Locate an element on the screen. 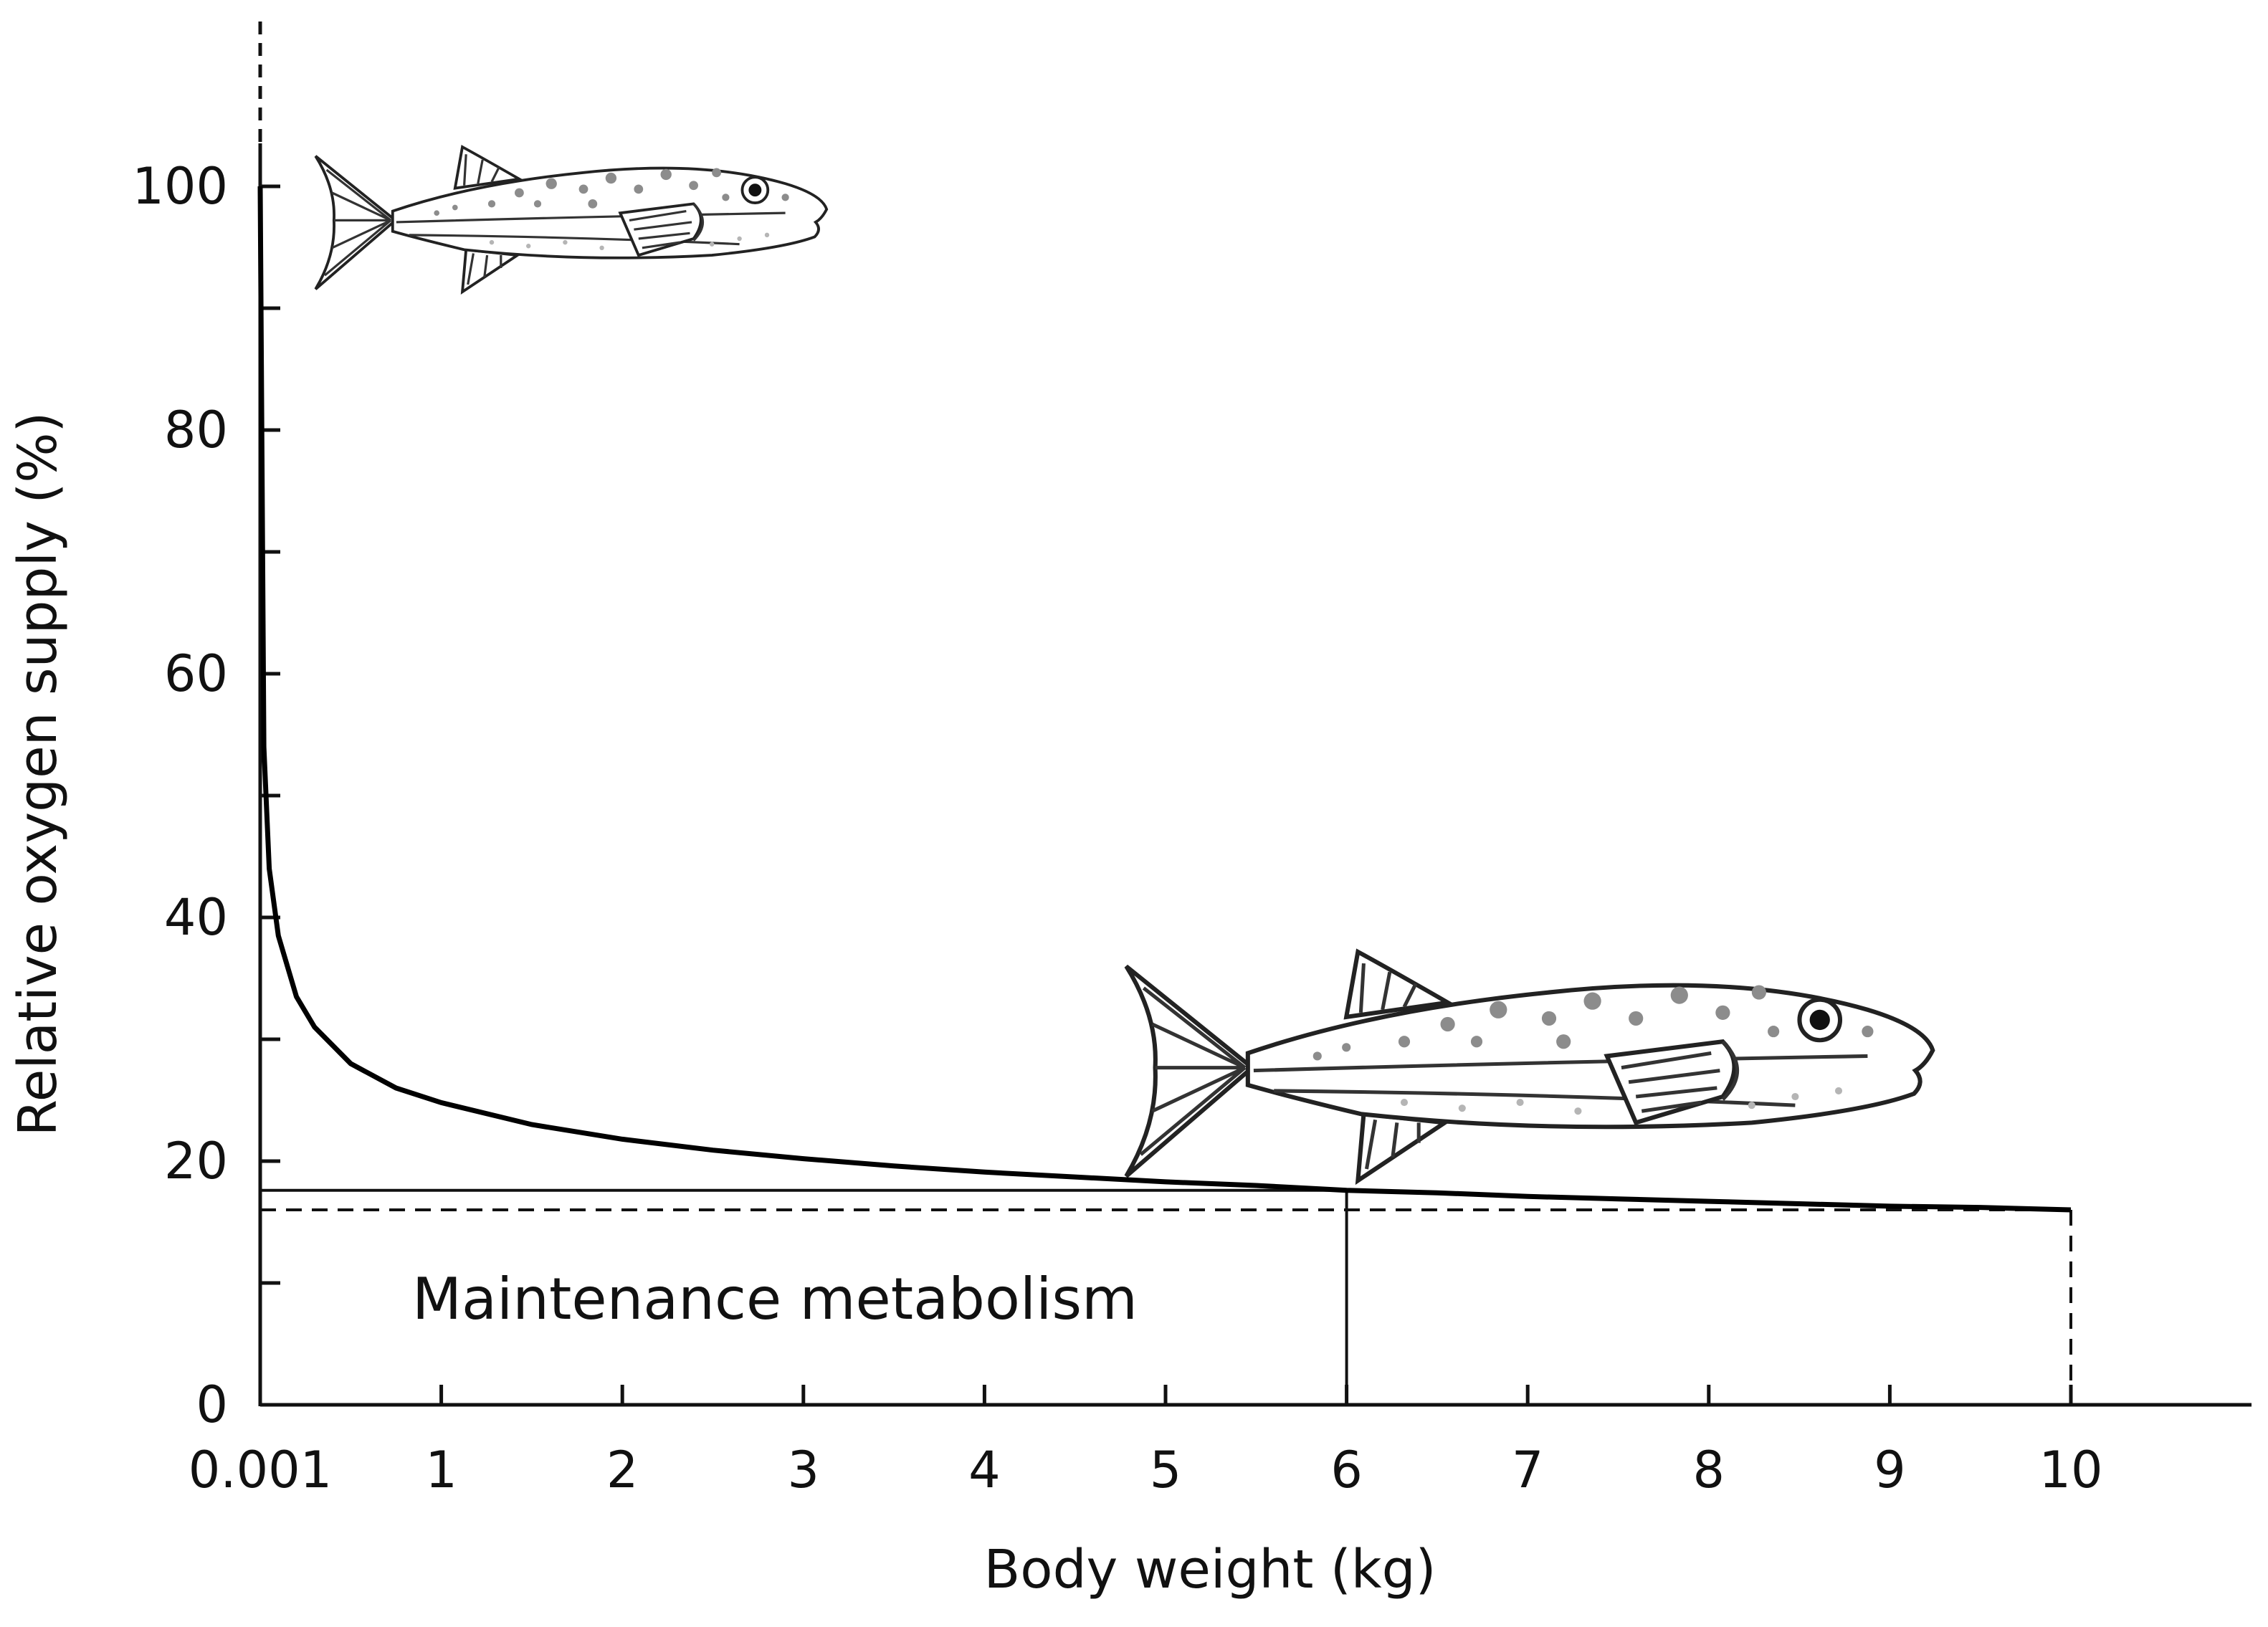 This screenshot has width=2268, height=1627. reference-lines is located at coordinates (1166, 1296).